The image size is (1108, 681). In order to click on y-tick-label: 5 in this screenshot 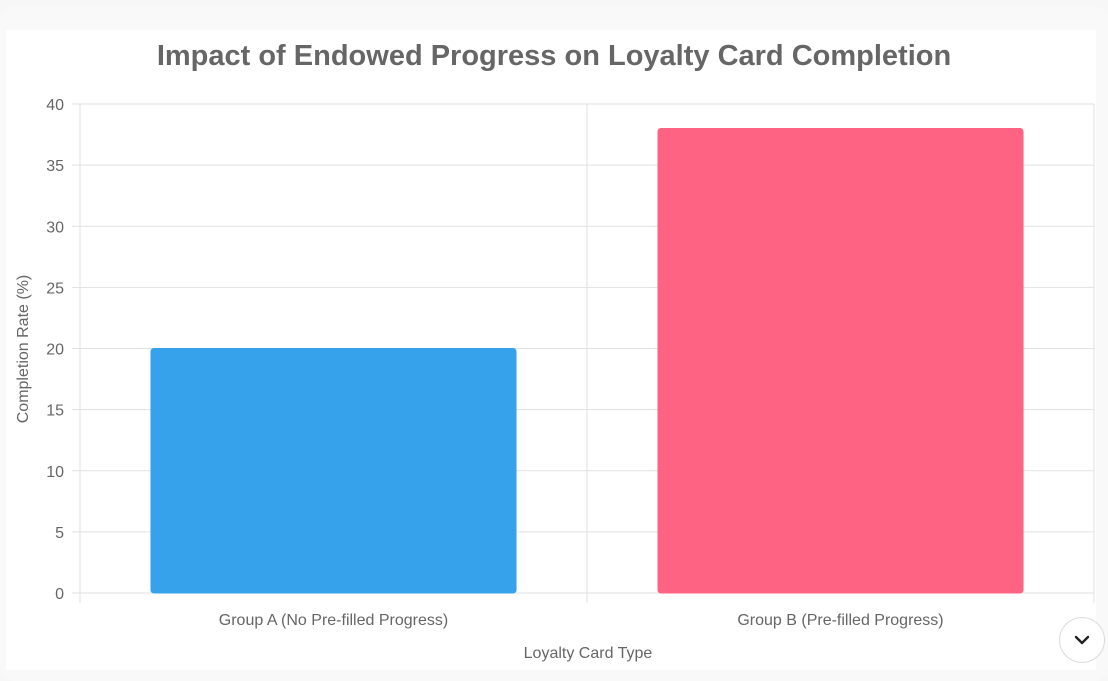, I will do `click(59, 533)`.